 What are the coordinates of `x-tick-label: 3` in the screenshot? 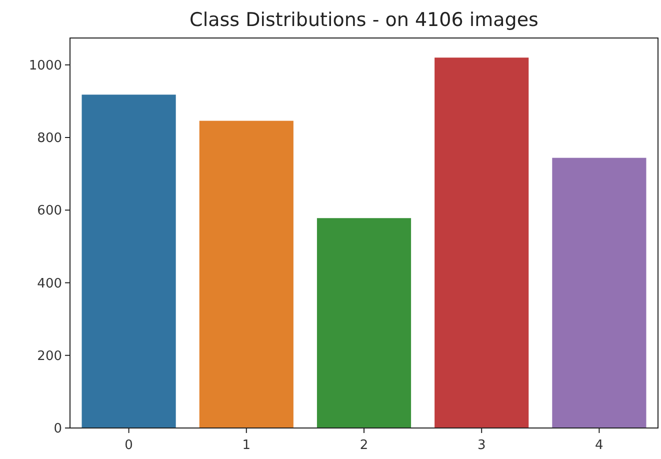 It's located at (481, 445).